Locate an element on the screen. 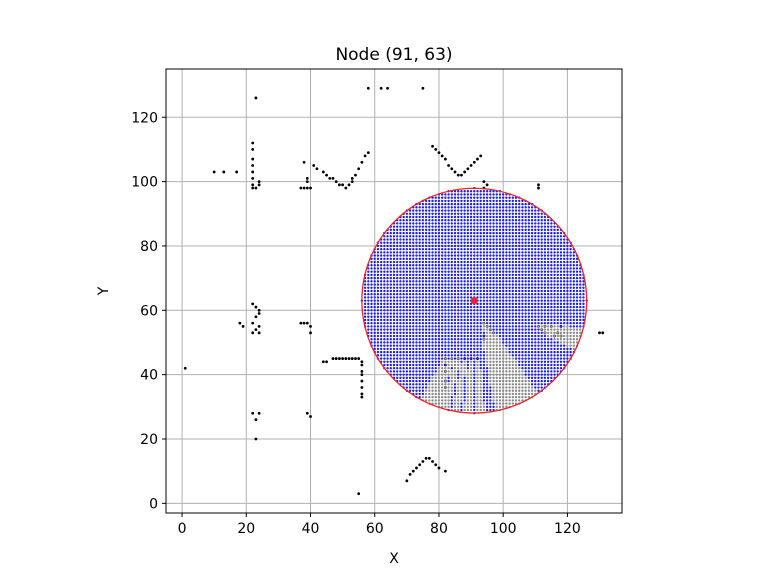  y-tick-label: 80 is located at coordinates (149, 247).